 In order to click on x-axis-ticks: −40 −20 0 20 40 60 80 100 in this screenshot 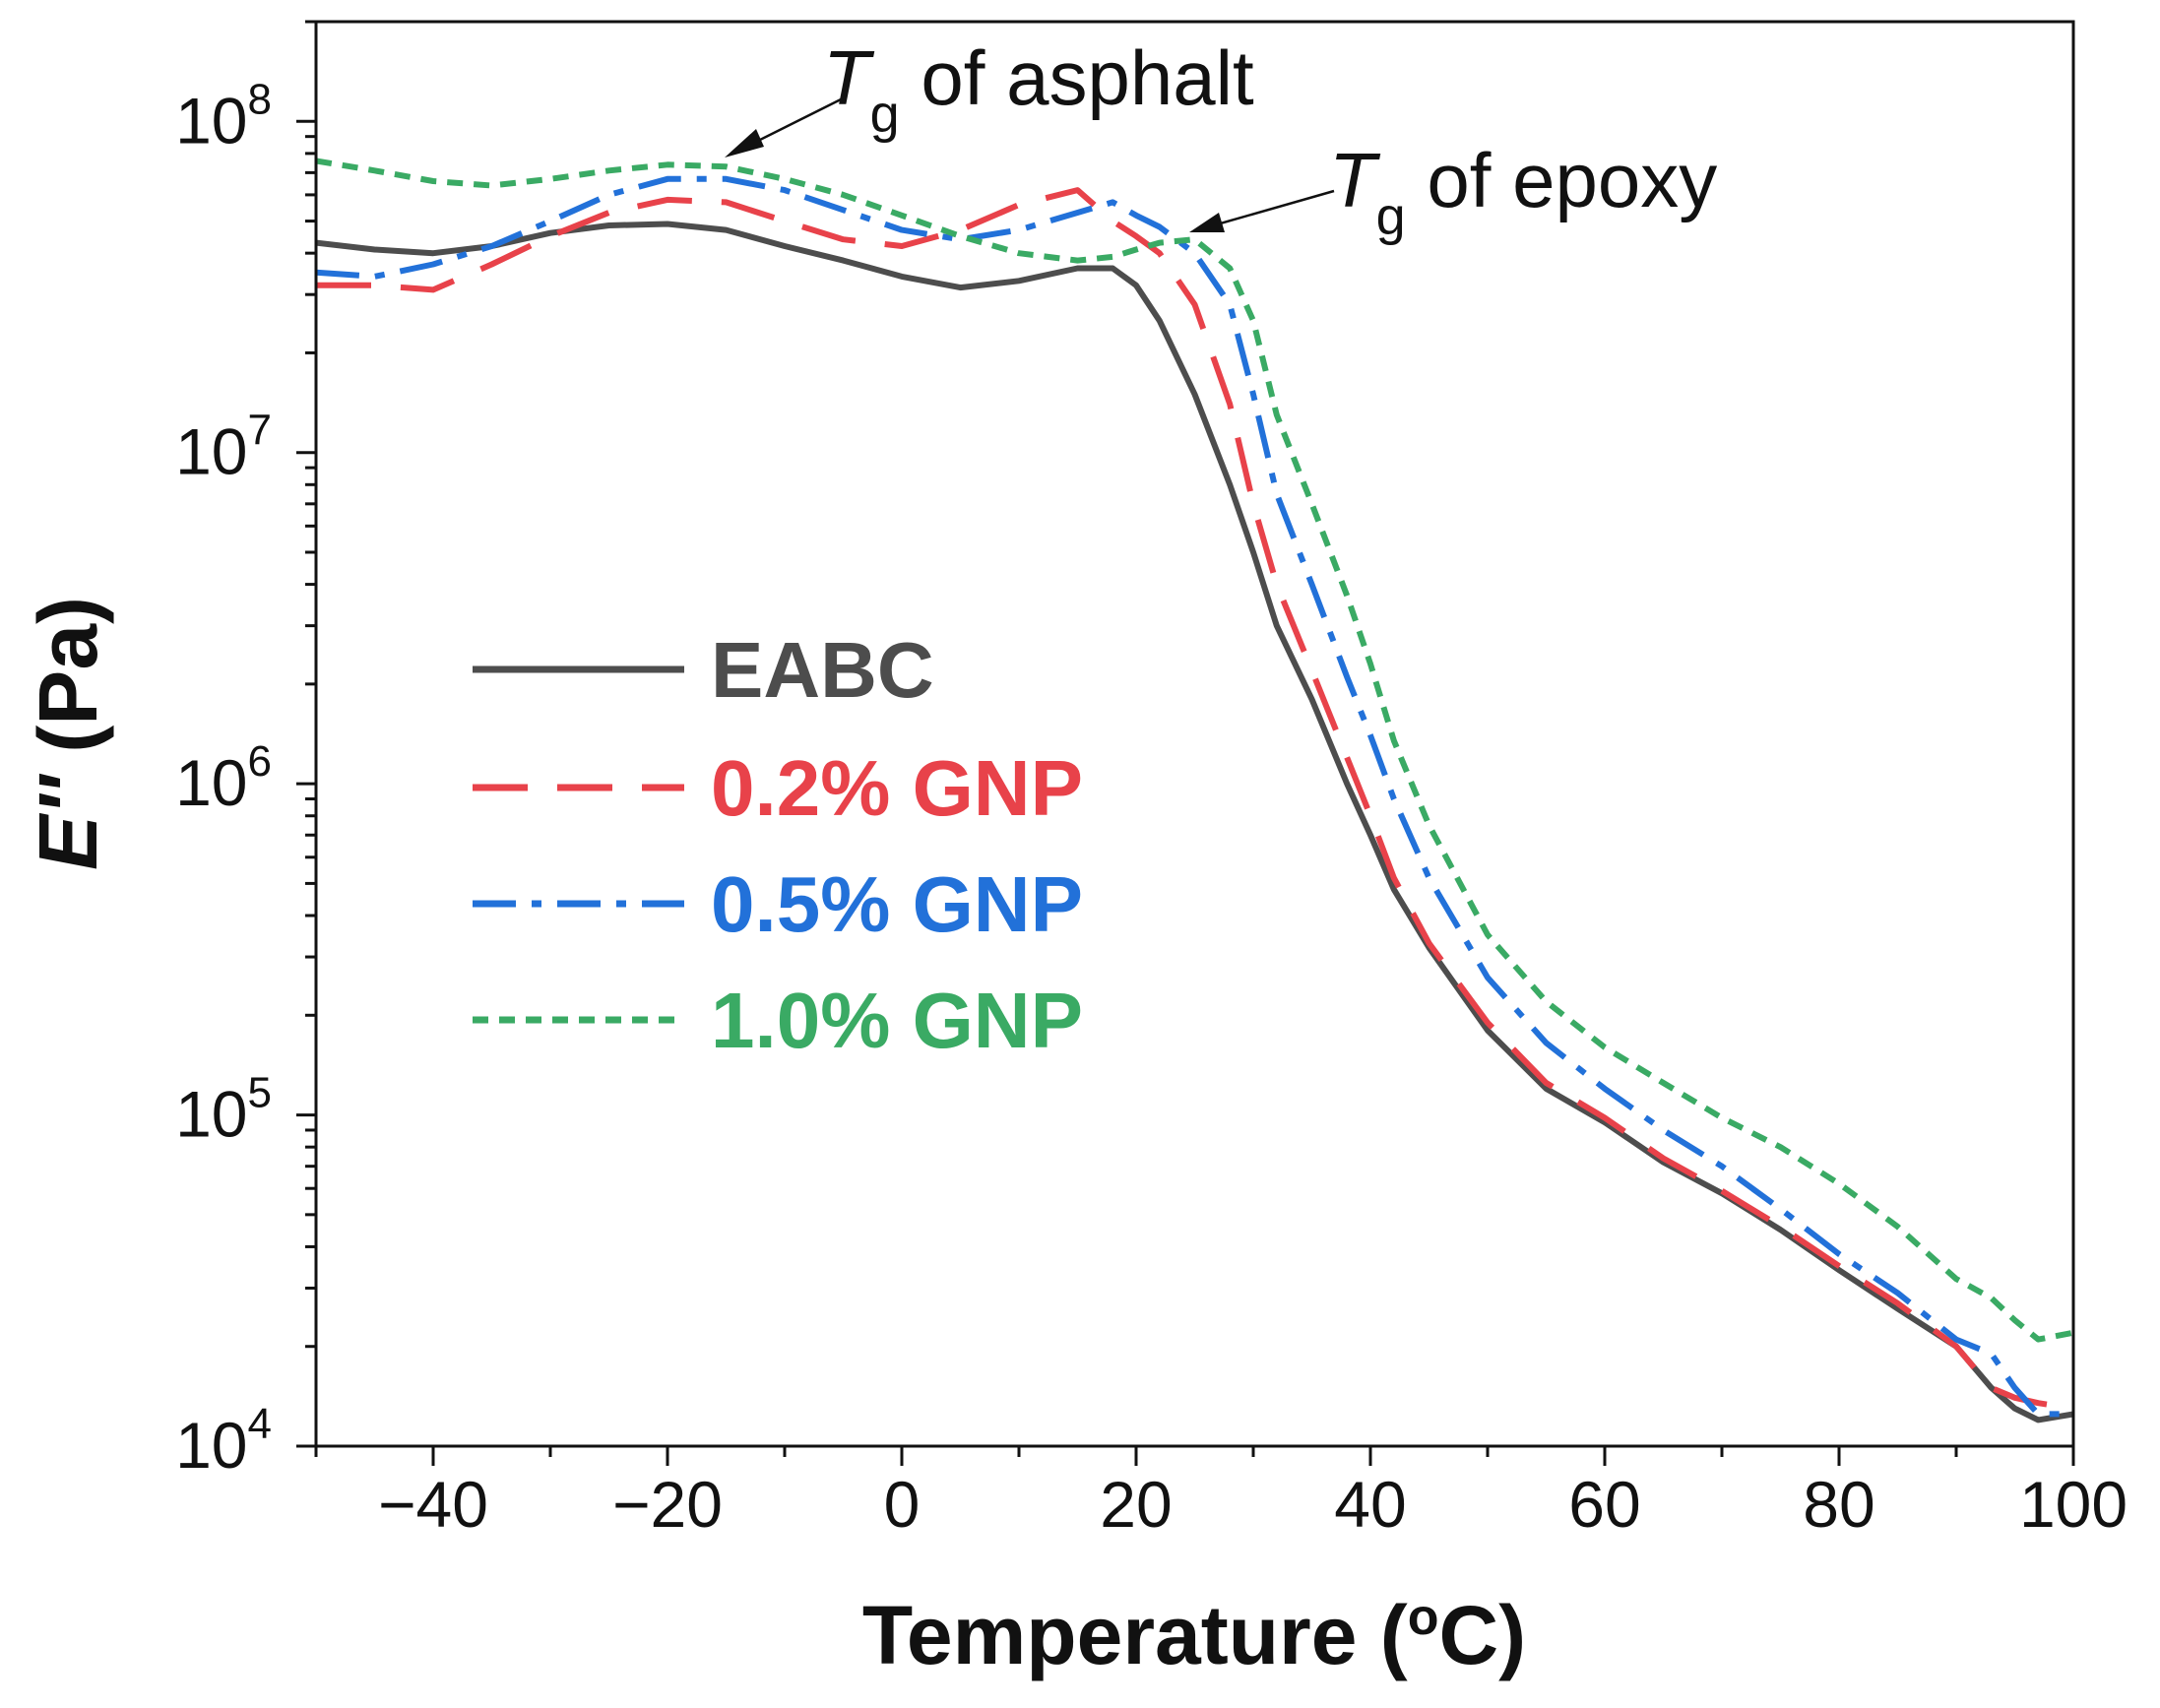, I will do `click(1221, 1493)`.